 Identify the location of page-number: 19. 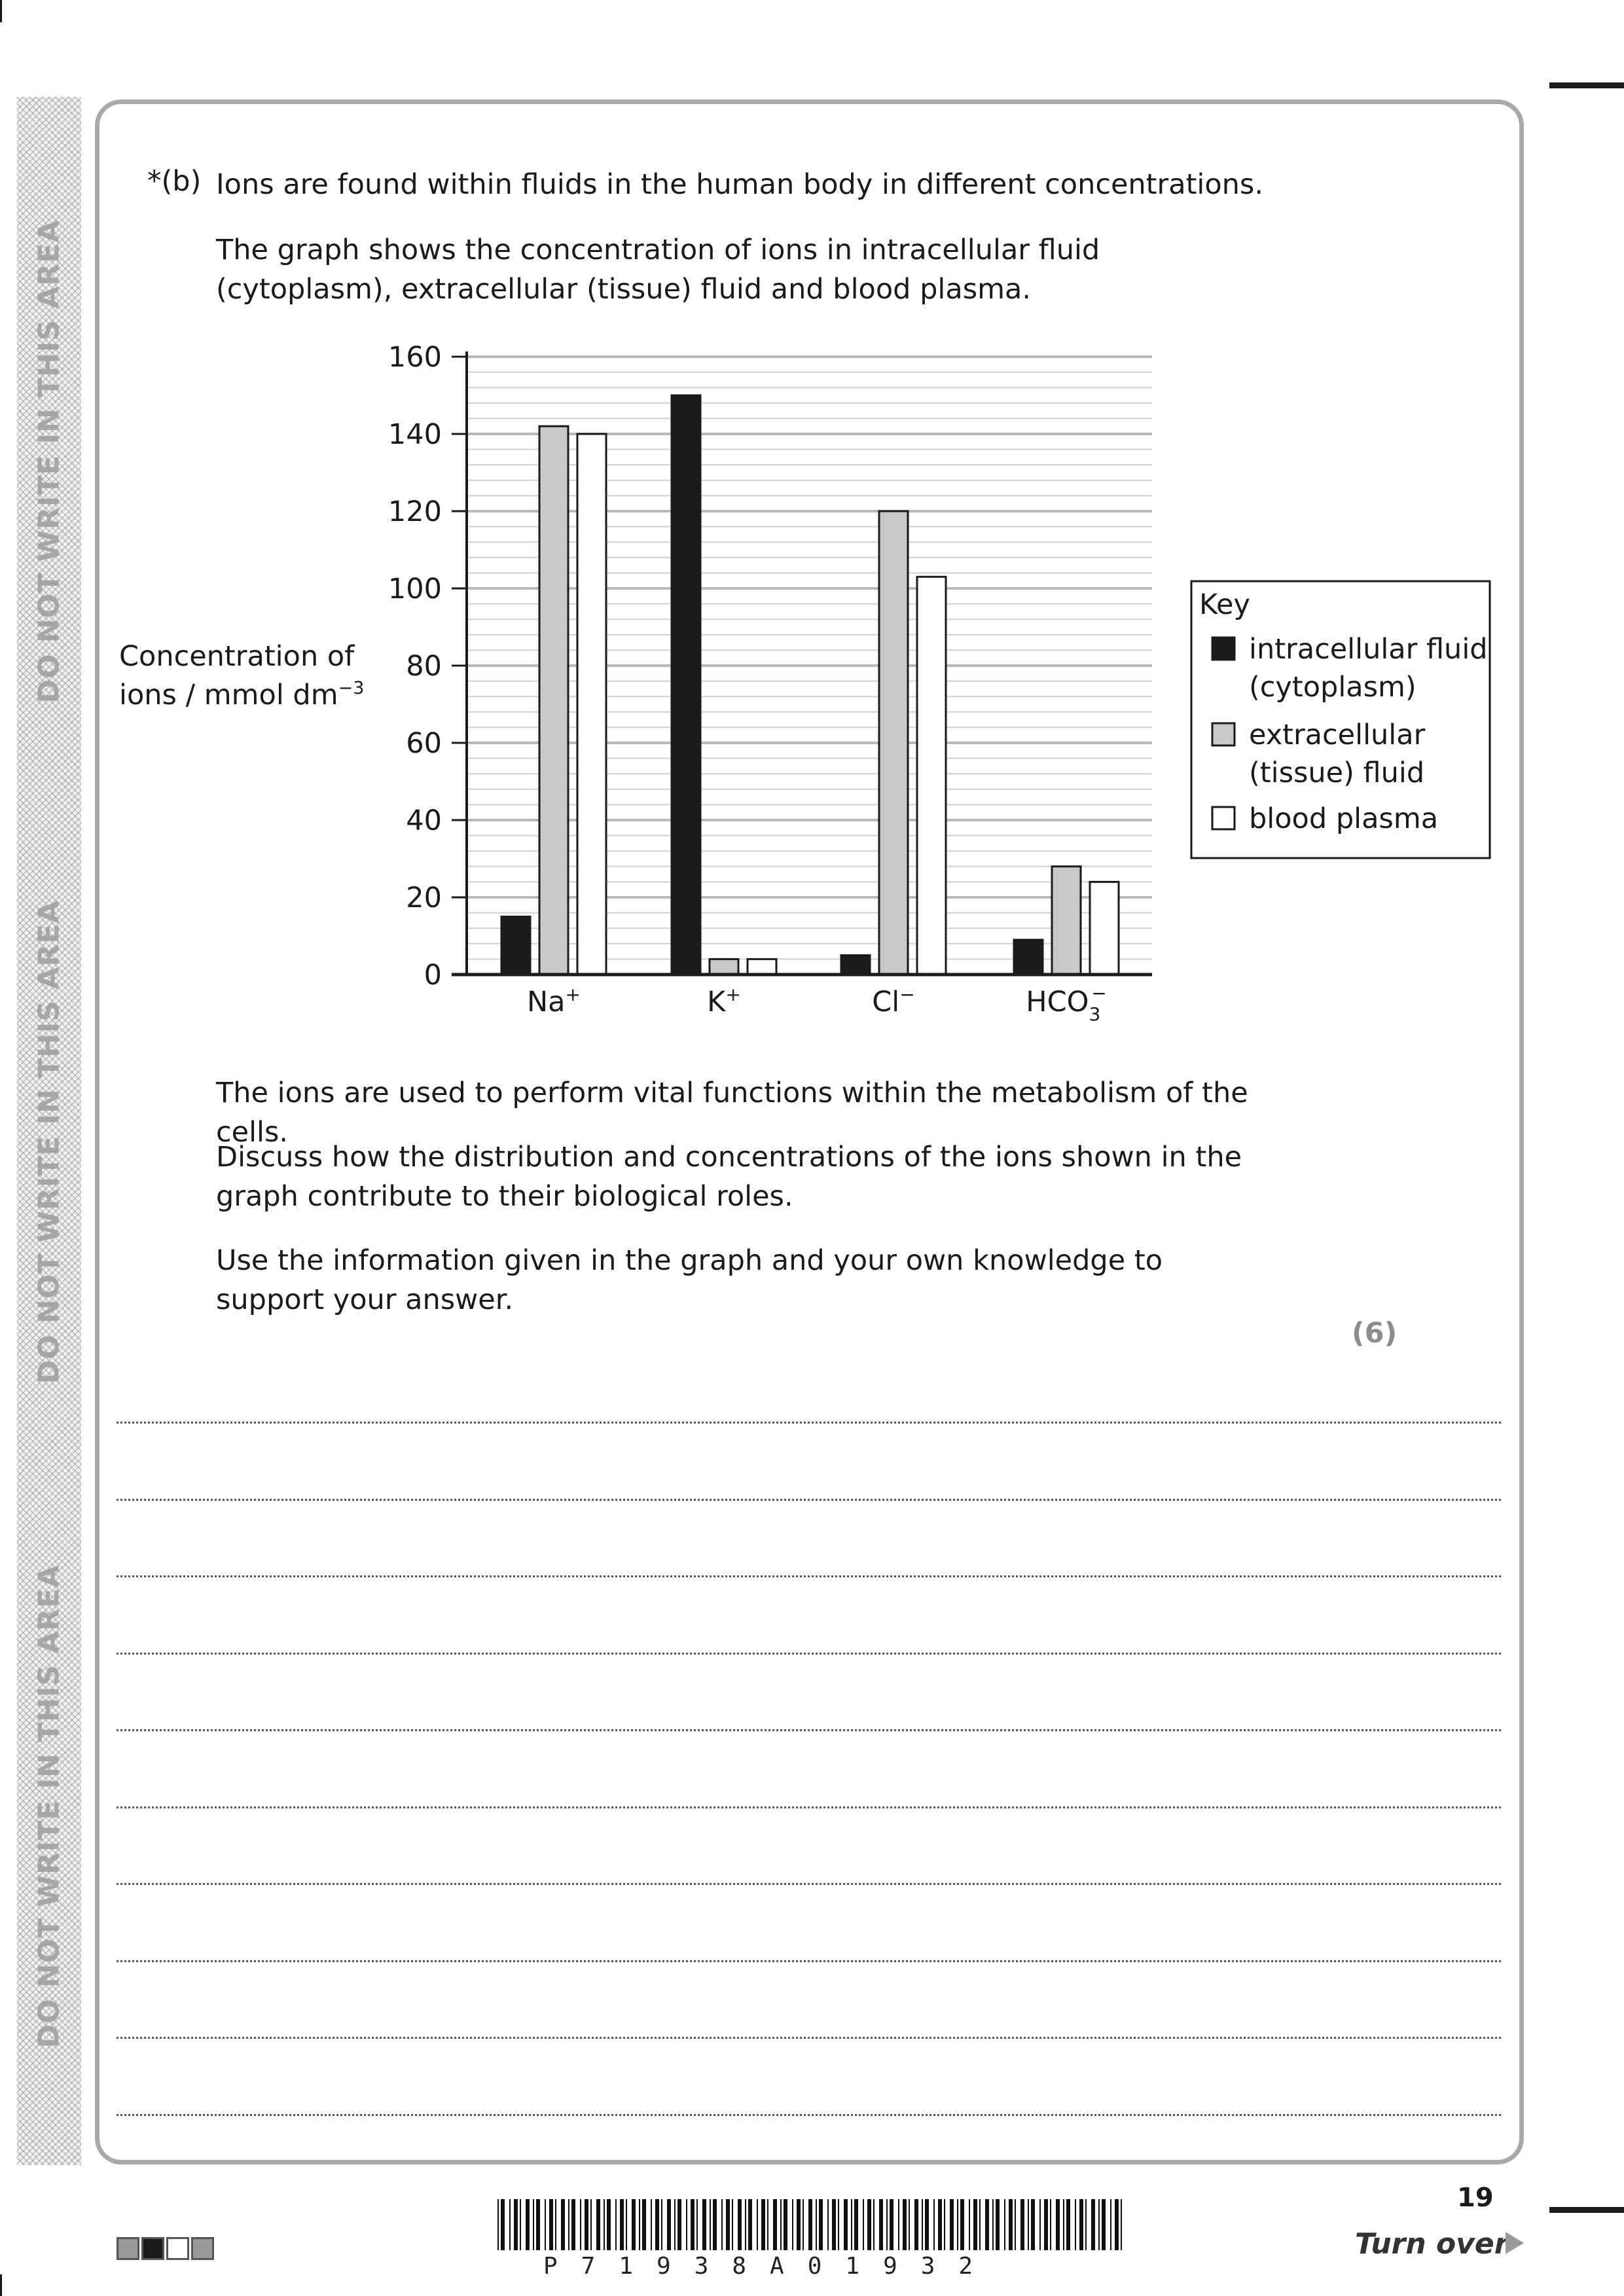
(1475, 2198).